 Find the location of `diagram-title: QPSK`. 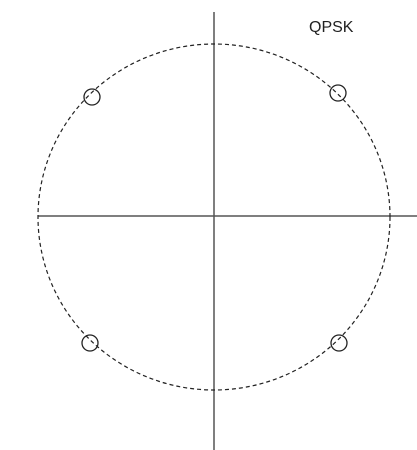

diagram-title: QPSK is located at coordinates (331, 27).